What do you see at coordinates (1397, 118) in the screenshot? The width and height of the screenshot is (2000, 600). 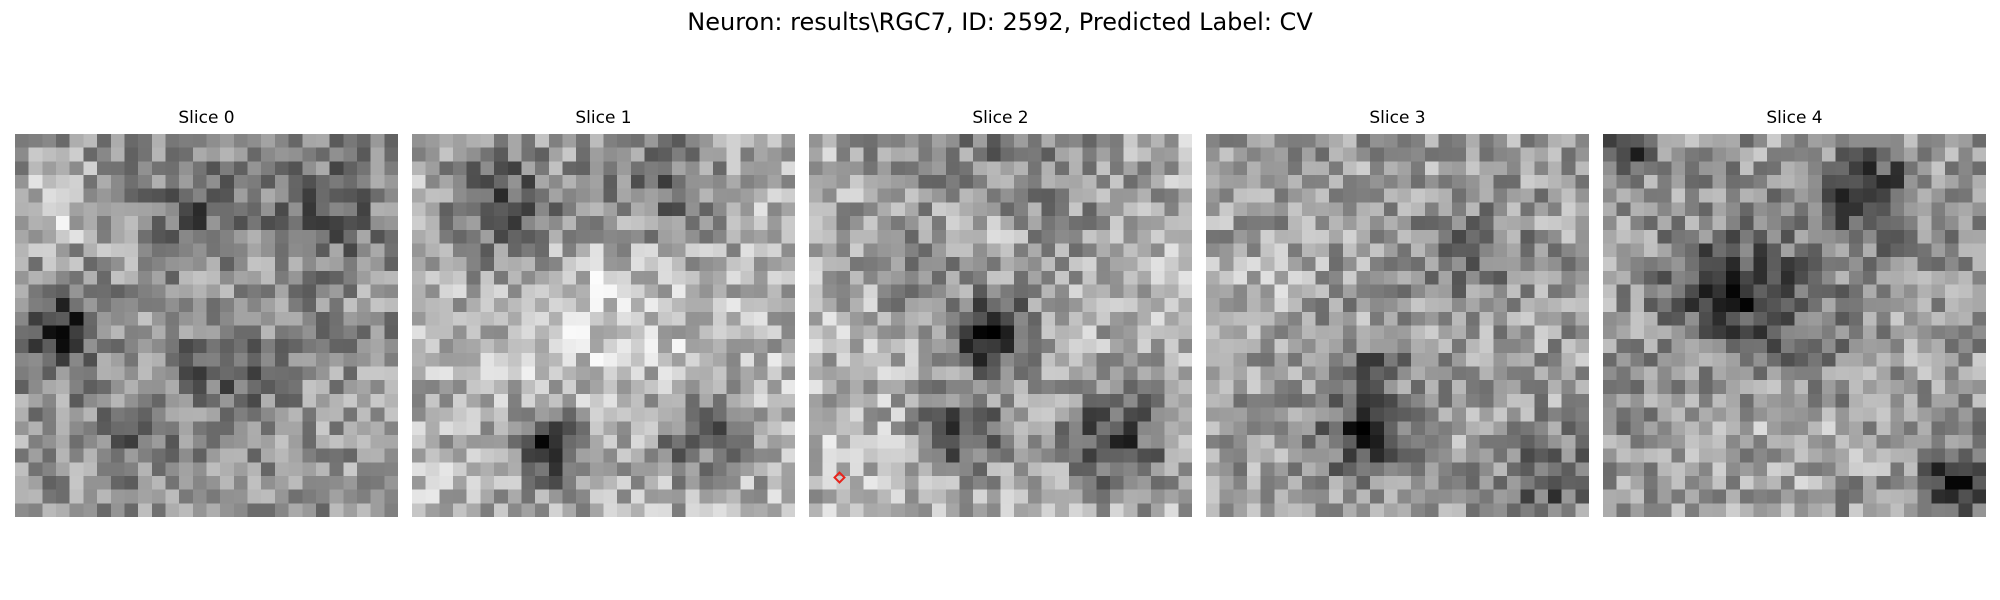 I see `slice-title: Slice 3` at bounding box center [1397, 118].